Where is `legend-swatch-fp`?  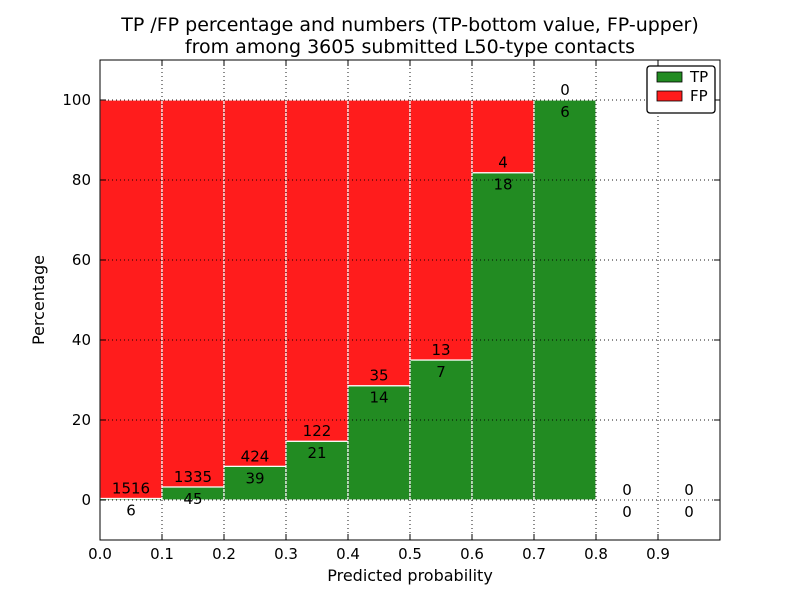
legend-swatch-fp is located at coordinates (669, 96).